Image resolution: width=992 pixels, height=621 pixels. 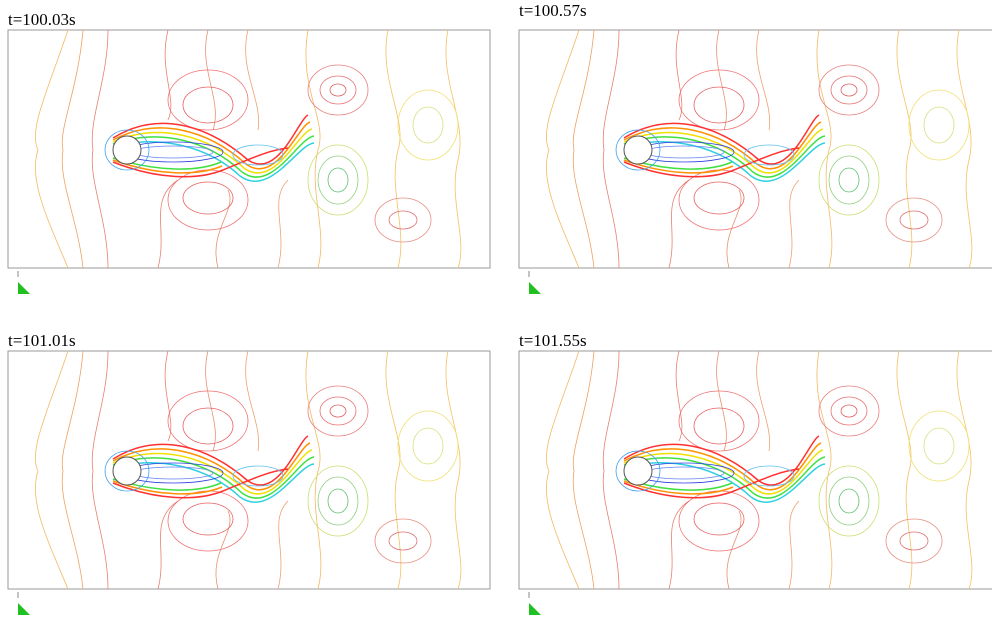 What do you see at coordinates (42, 19) in the screenshot?
I see `panel-label: t=100.03s` at bounding box center [42, 19].